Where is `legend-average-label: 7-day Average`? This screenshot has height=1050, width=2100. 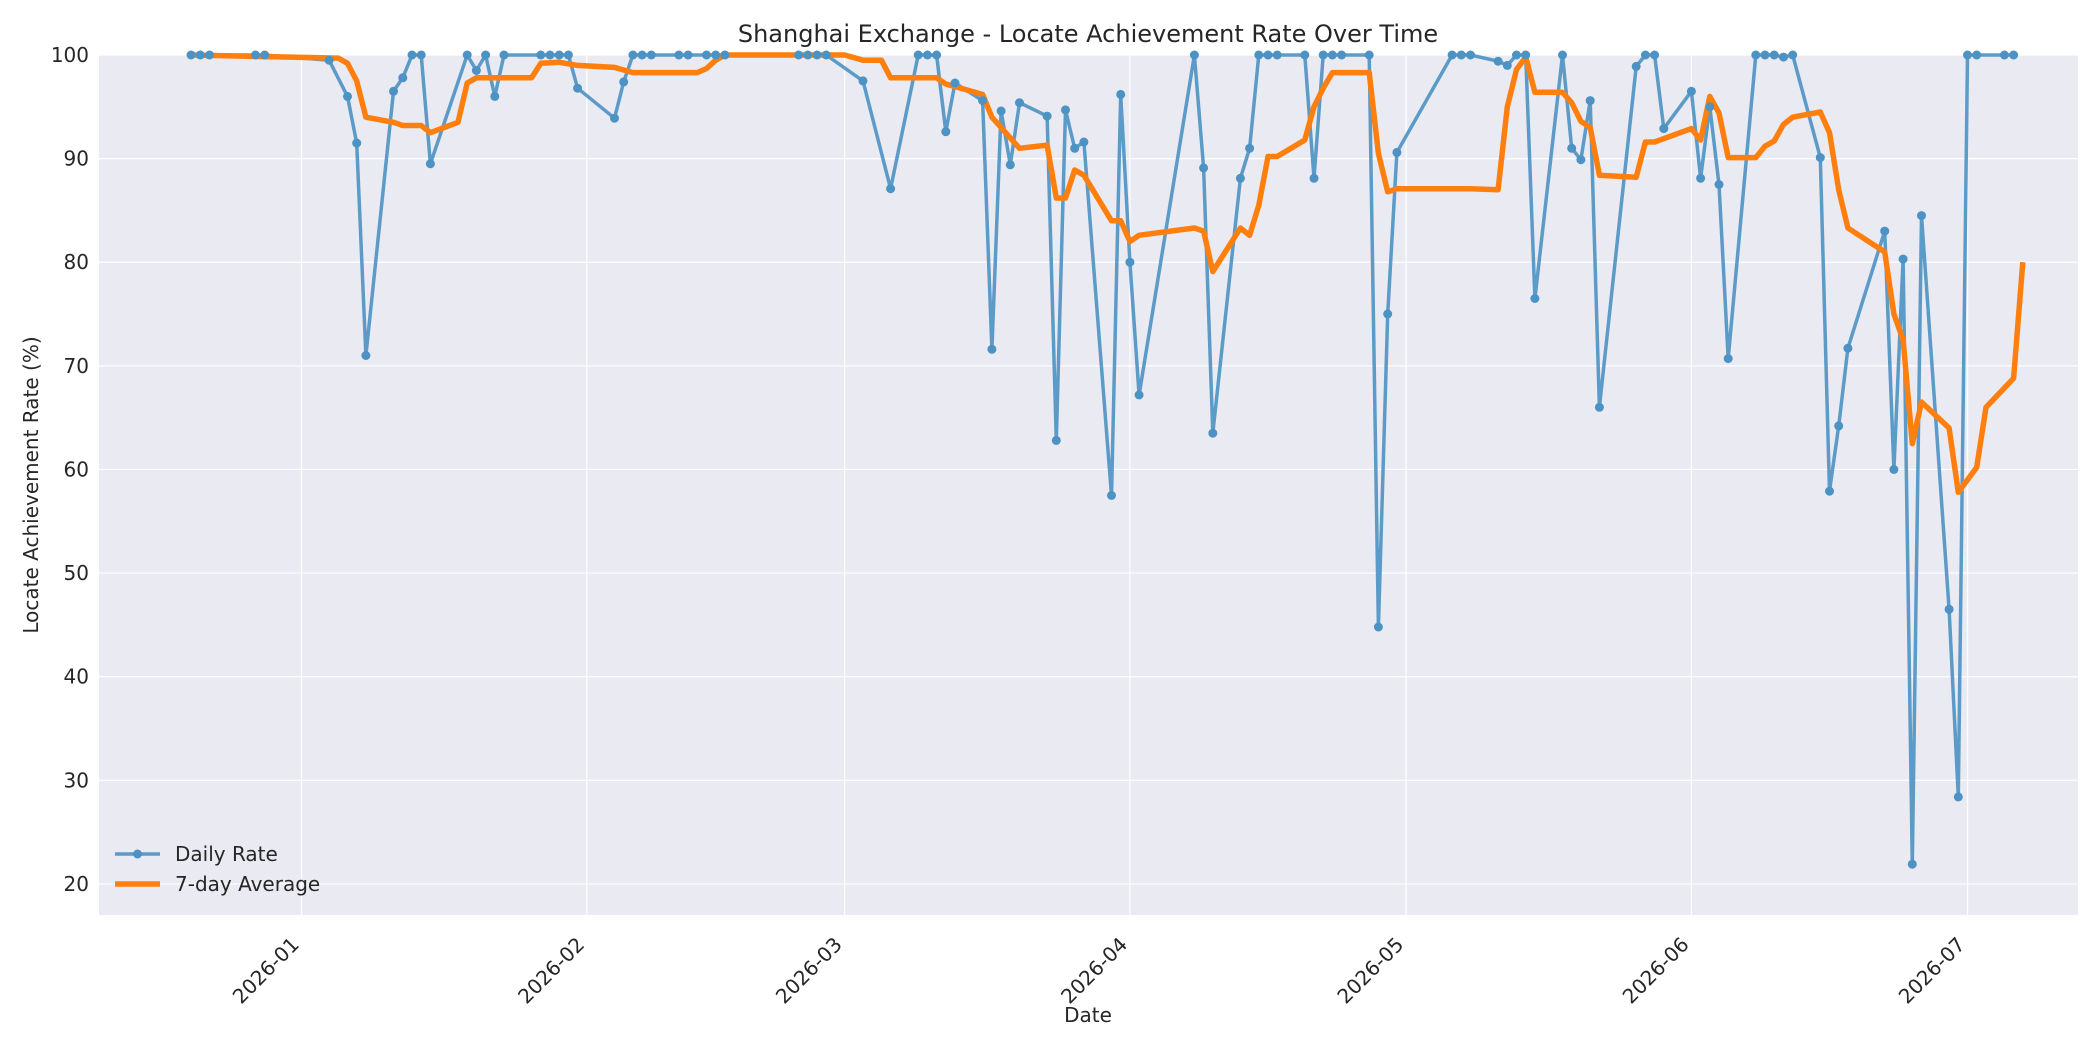
legend-average-label: 7-day Average is located at coordinates (247, 884).